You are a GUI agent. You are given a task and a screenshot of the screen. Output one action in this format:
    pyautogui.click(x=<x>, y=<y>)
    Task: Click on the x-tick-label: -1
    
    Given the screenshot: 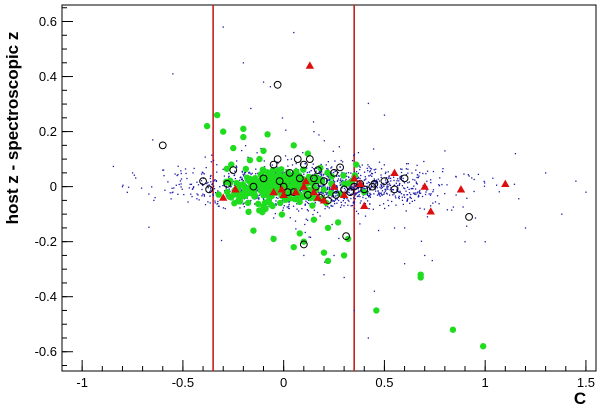 What is the action you would take?
    pyautogui.click(x=82, y=382)
    